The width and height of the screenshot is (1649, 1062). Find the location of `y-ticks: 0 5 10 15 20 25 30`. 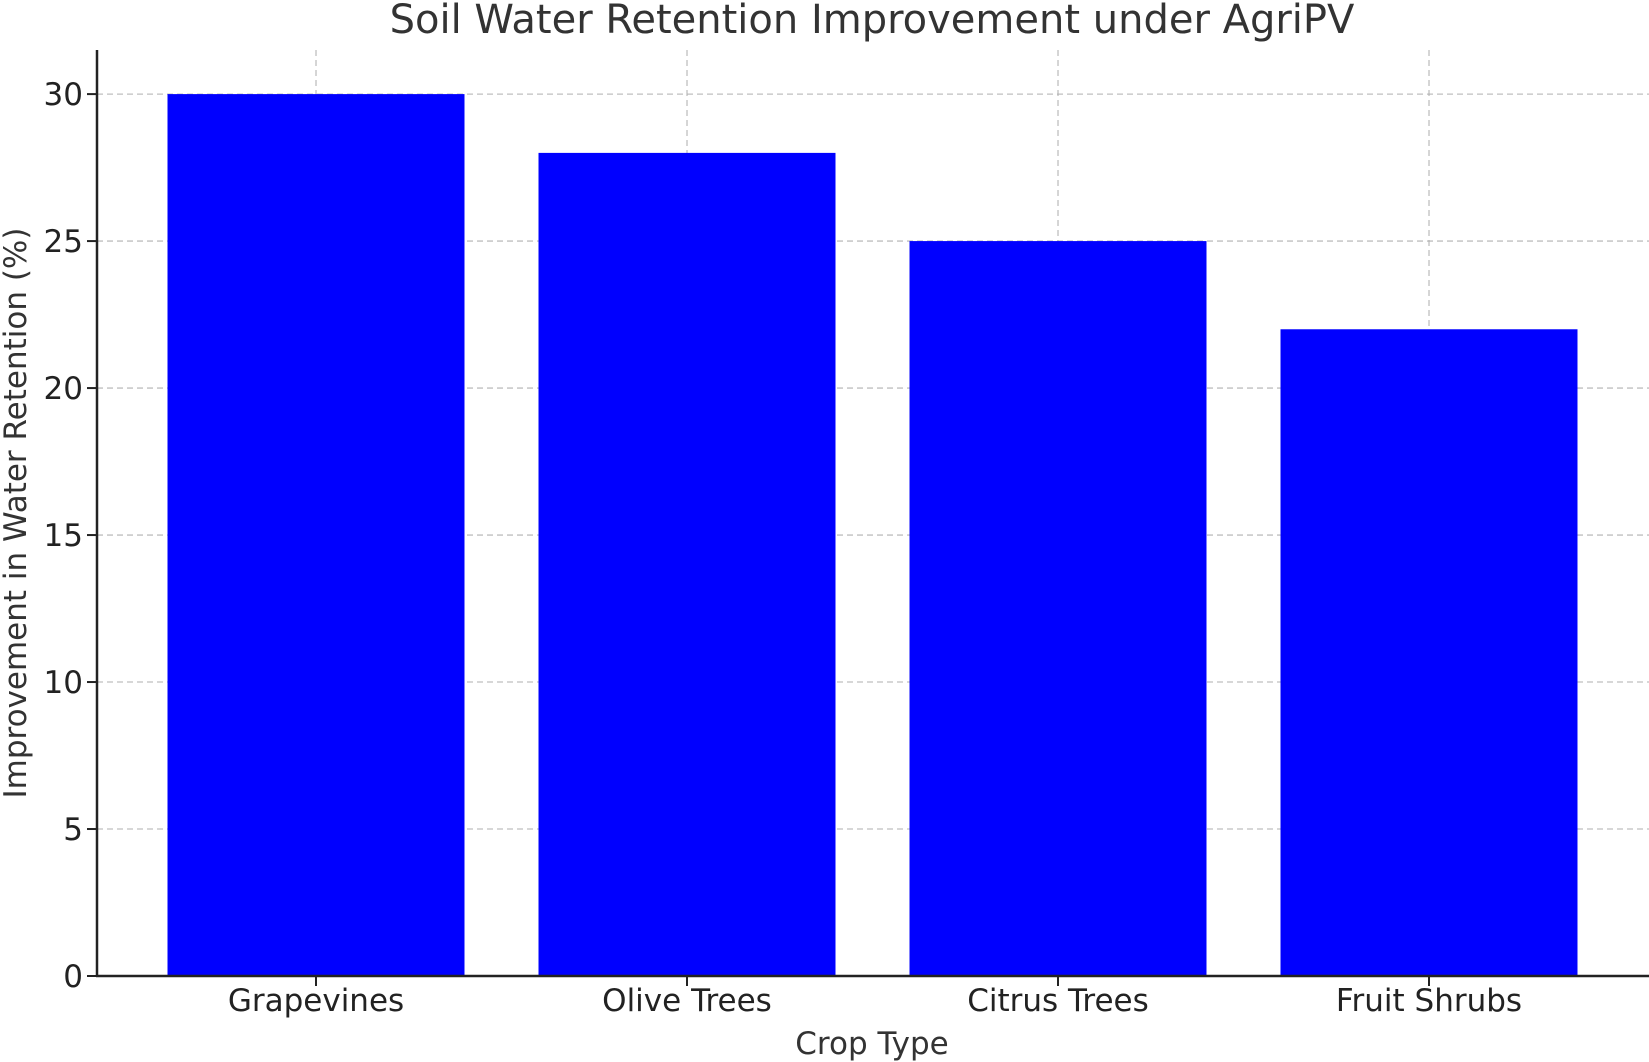

y-ticks: 0 5 10 15 20 25 30 is located at coordinates (70, 536).